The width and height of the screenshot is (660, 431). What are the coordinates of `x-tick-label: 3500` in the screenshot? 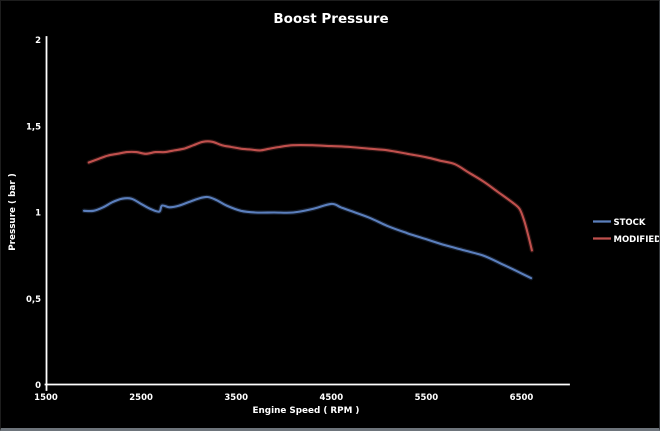 It's located at (236, 398).